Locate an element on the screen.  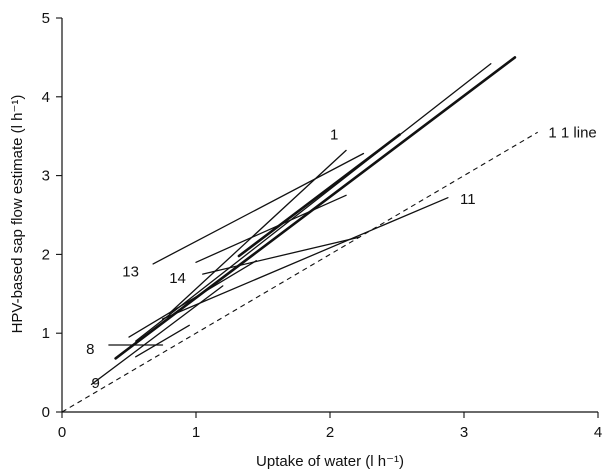
x-tick-label: 2 is located at coordinates (330, 432).